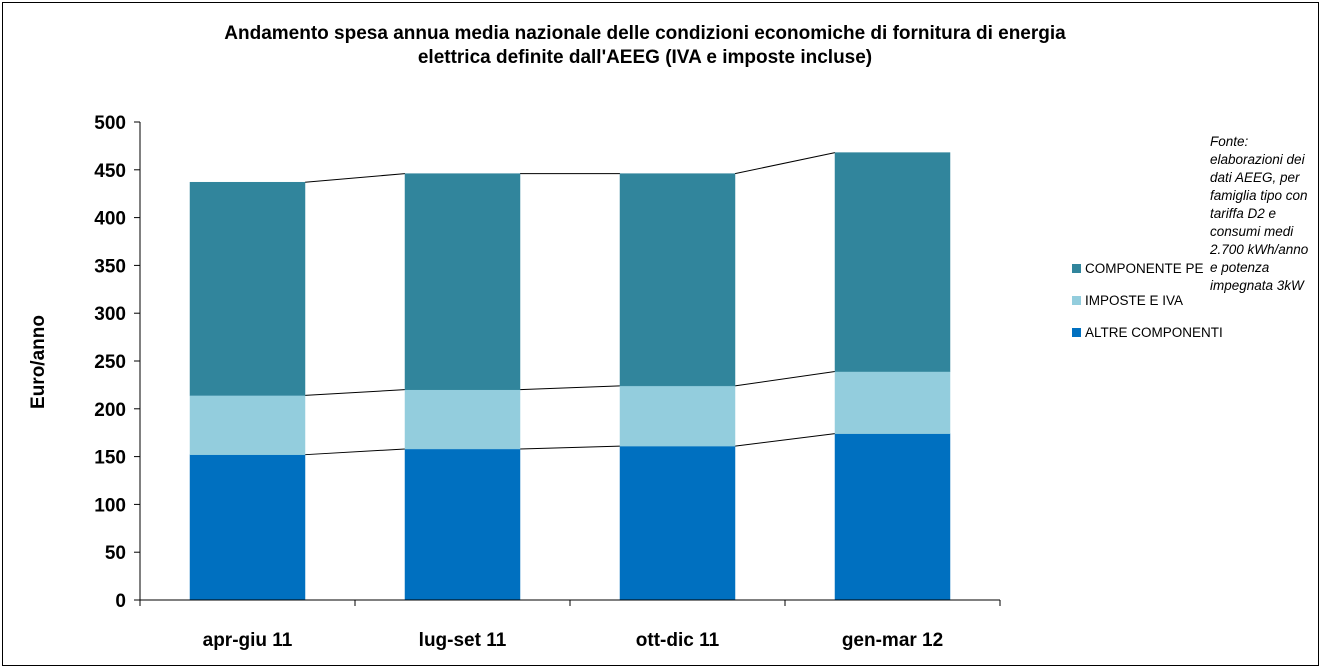 This screenshot has width=1323, height=670. I want to click on x-tick-label: gen-mar 12, so click(892, 640).